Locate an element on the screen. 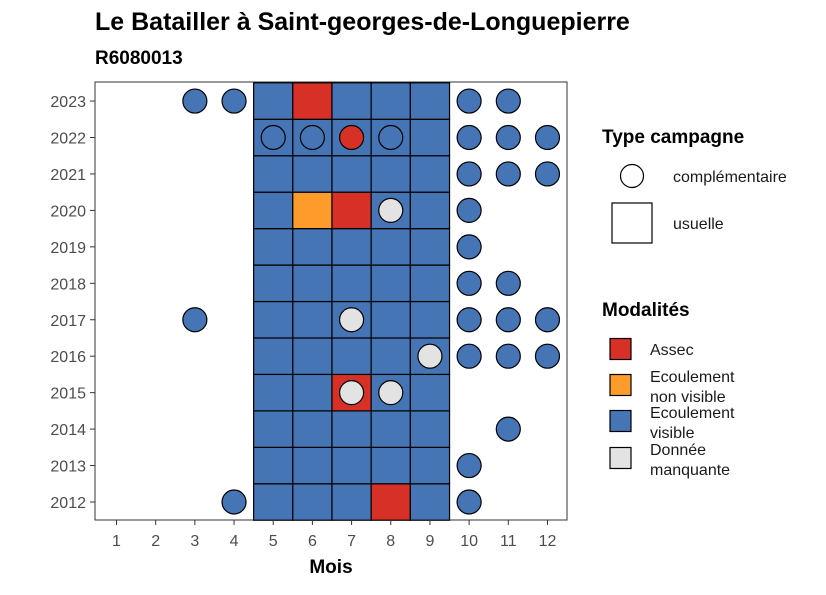 This screenshot has height=595, width=826. y-tick-label: 2019 is located at coordinates (68, 248).